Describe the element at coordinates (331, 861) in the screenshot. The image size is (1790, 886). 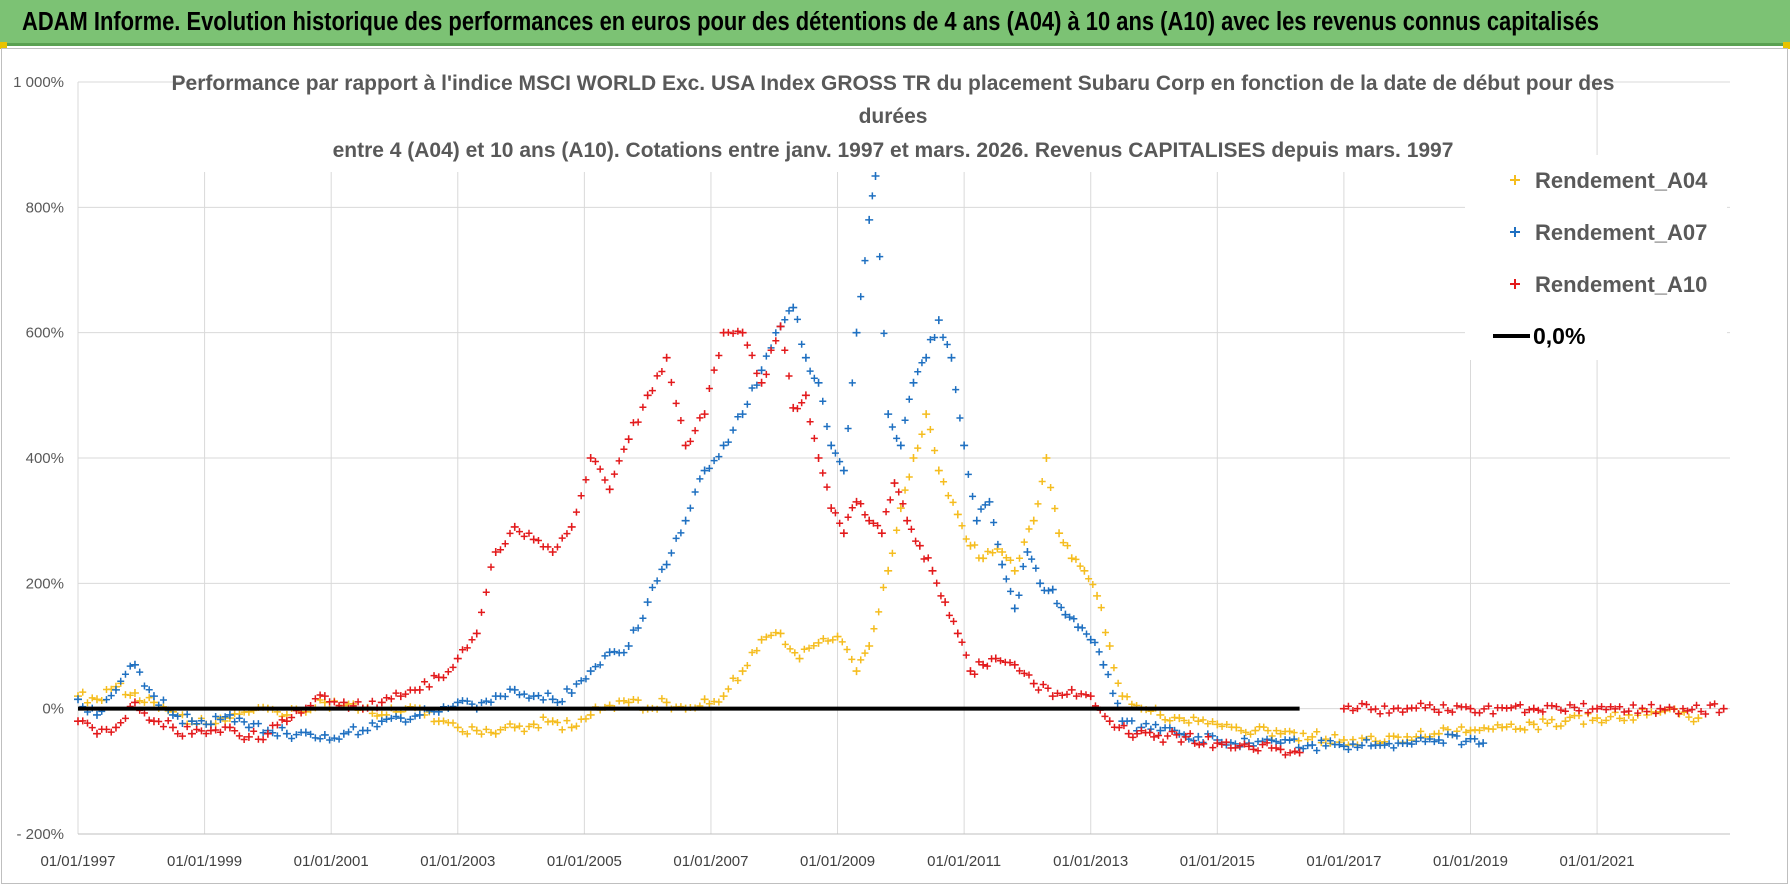
I see `x-tick-label: 01/01/2001` at that location.